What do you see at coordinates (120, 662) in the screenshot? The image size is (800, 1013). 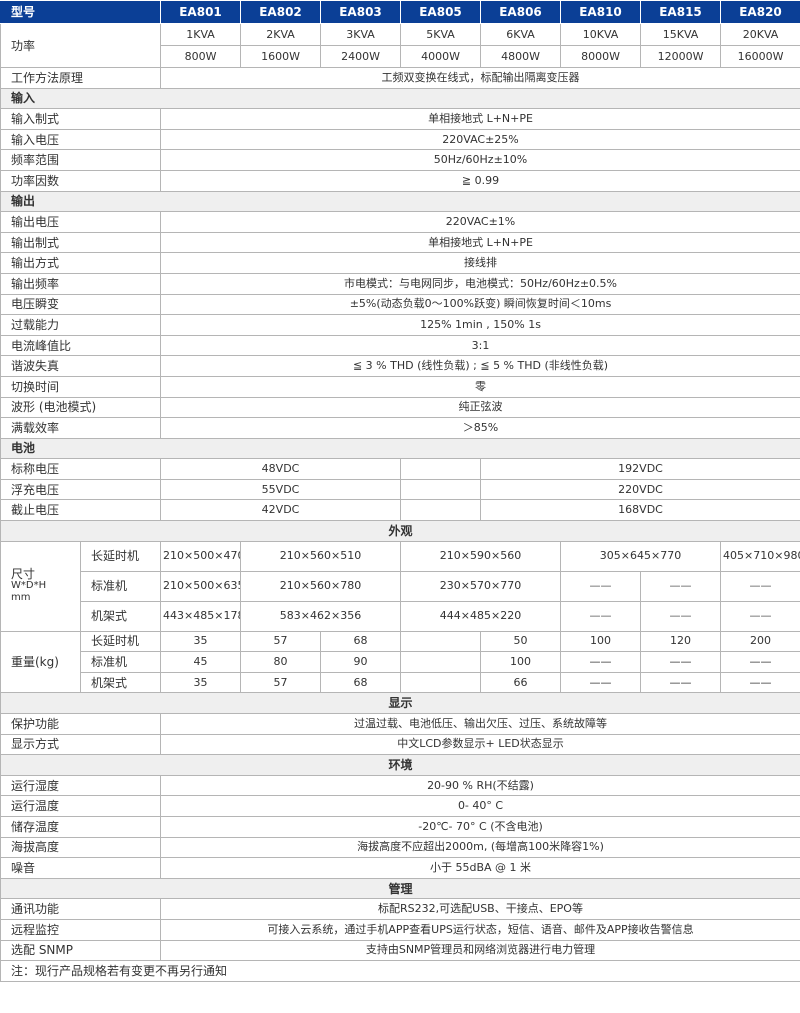 I see `sub-label: 标准机` at bounding box center [120, 662].